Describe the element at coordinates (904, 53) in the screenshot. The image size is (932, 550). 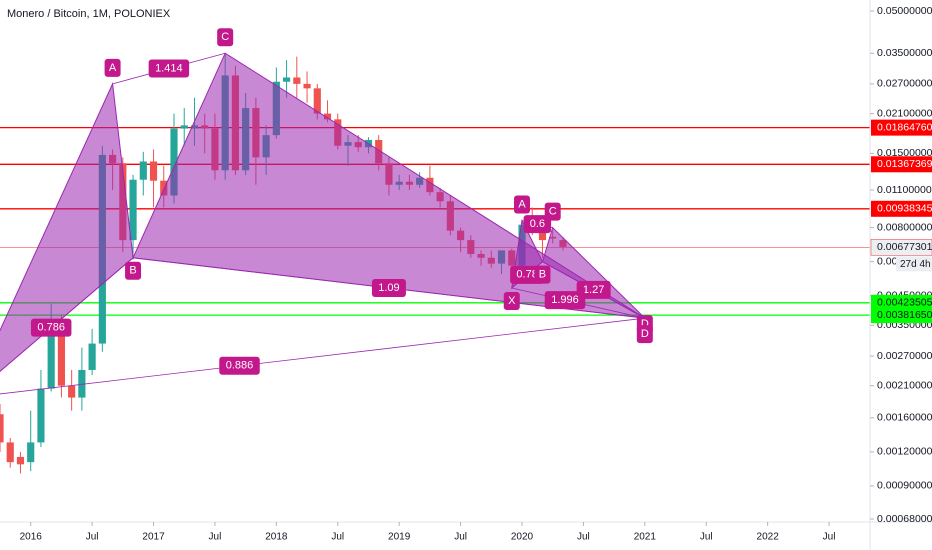
I see `y-tick-label: 0.03500000` at that location.